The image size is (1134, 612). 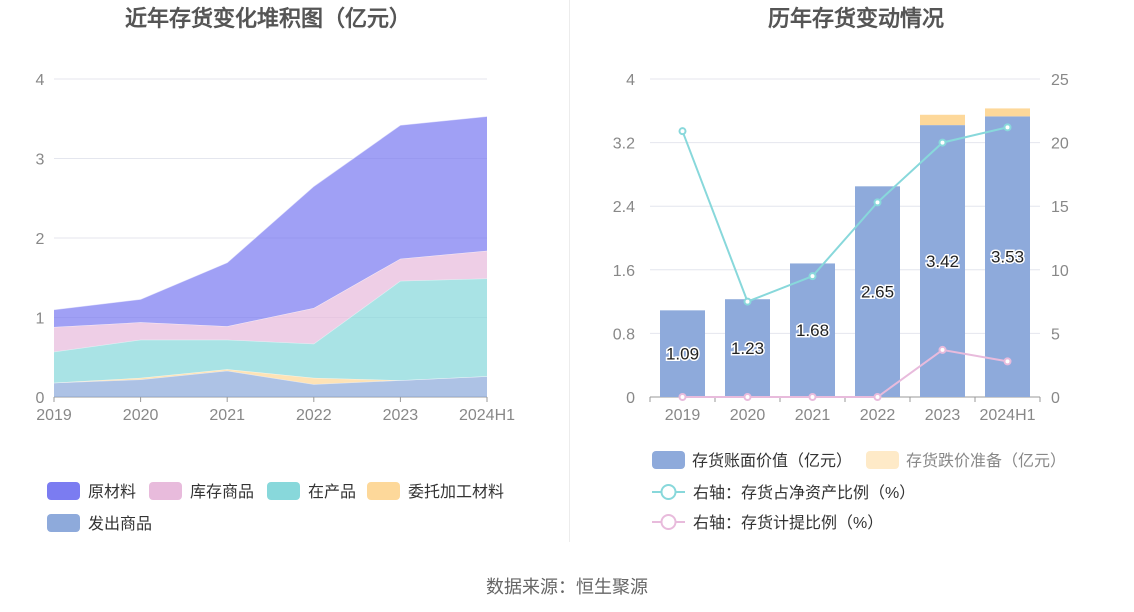 I want to click on y2-tick-label: 5, so click(x=1055, y=334).